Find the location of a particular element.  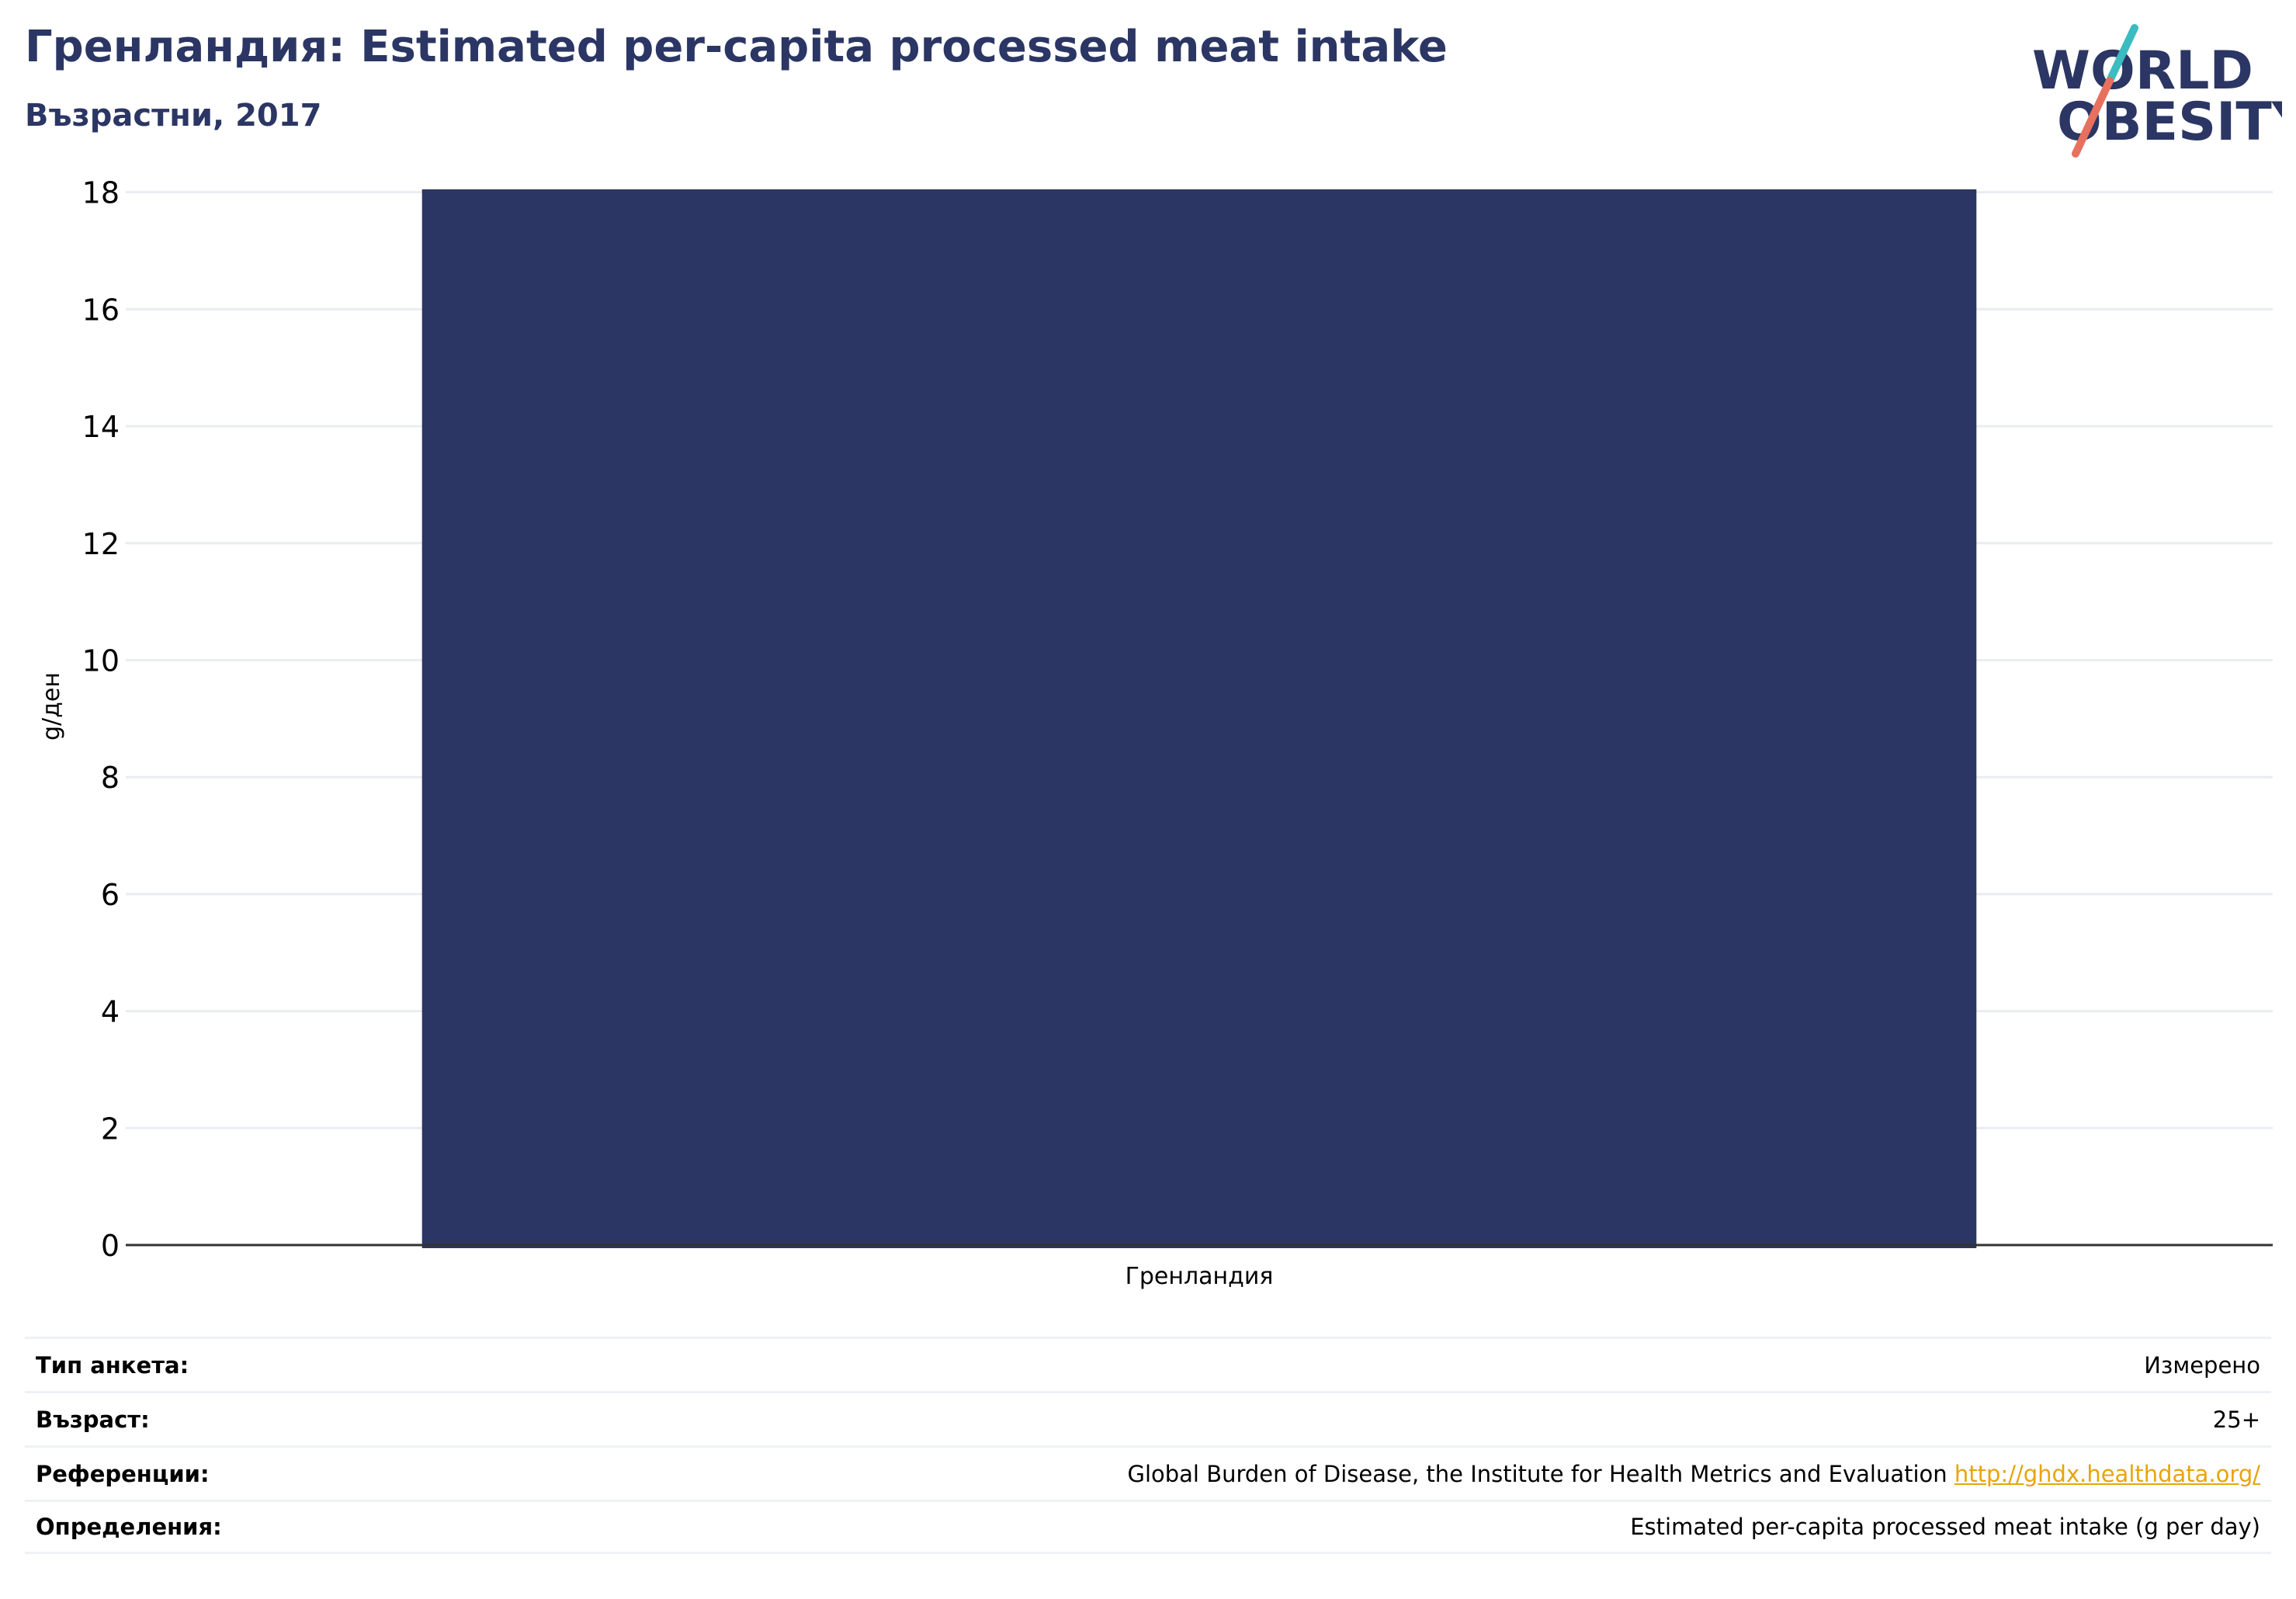

y-tick-label: 10 is located at coordinates (101, 660).